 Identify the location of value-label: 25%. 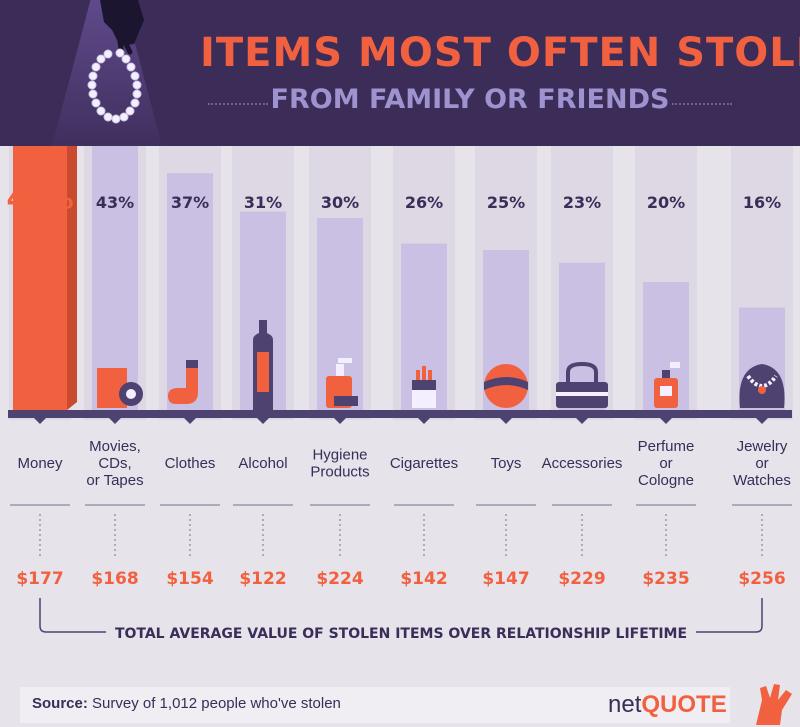
(506, 202).